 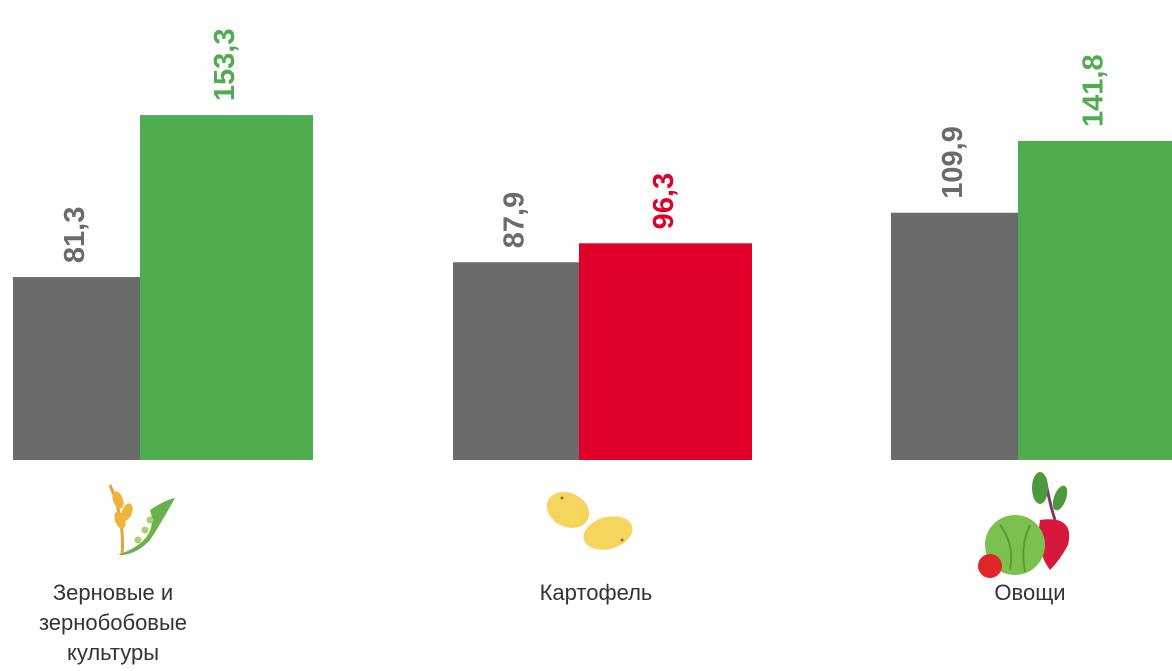 I want to click on value-label: 109,9, so click(x=953, y=162).